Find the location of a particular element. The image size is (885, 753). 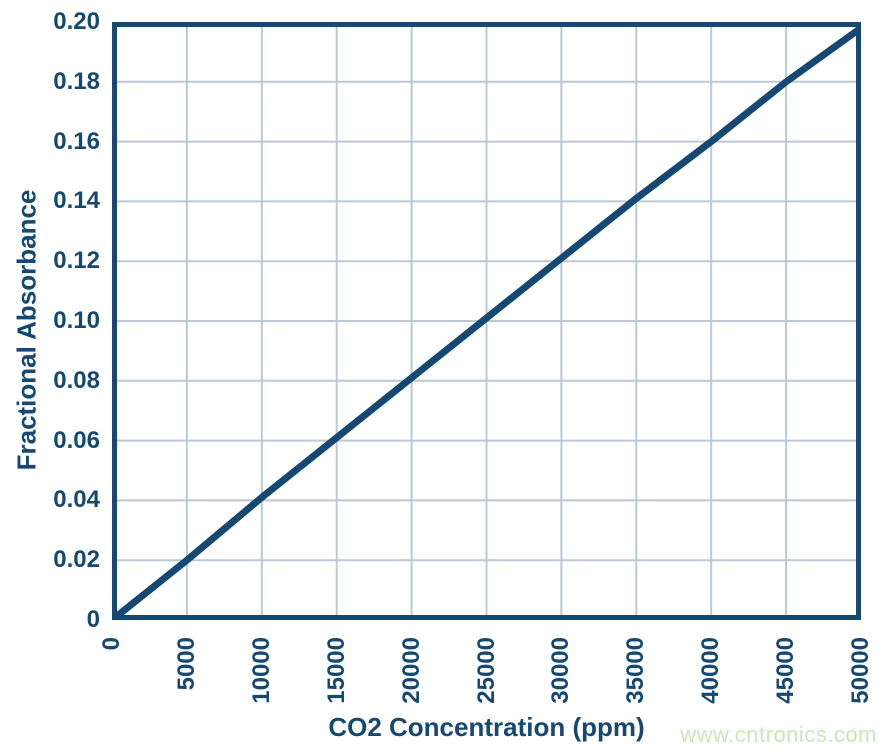

y-tick-label: 0.10 is located at coordinates (76, 320).